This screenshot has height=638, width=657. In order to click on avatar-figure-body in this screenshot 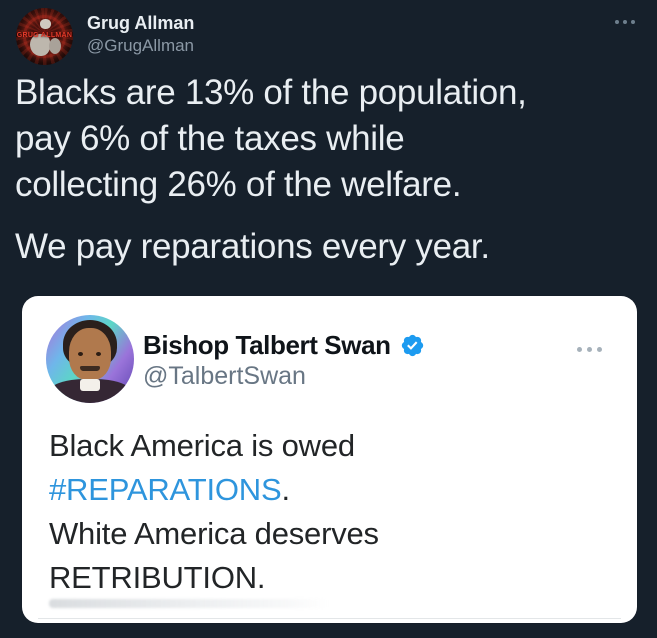, I will do `click(40, 45)`.